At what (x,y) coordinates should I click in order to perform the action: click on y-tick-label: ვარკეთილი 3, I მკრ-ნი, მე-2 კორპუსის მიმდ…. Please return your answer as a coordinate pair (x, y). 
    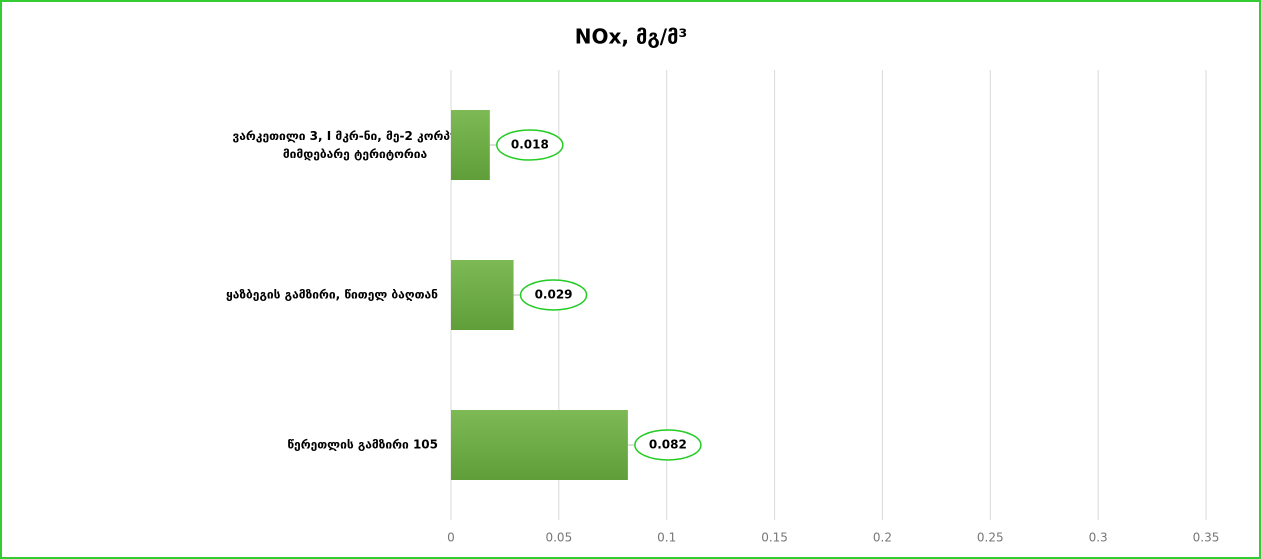
    Looking at the image, I should click on (355, 145).